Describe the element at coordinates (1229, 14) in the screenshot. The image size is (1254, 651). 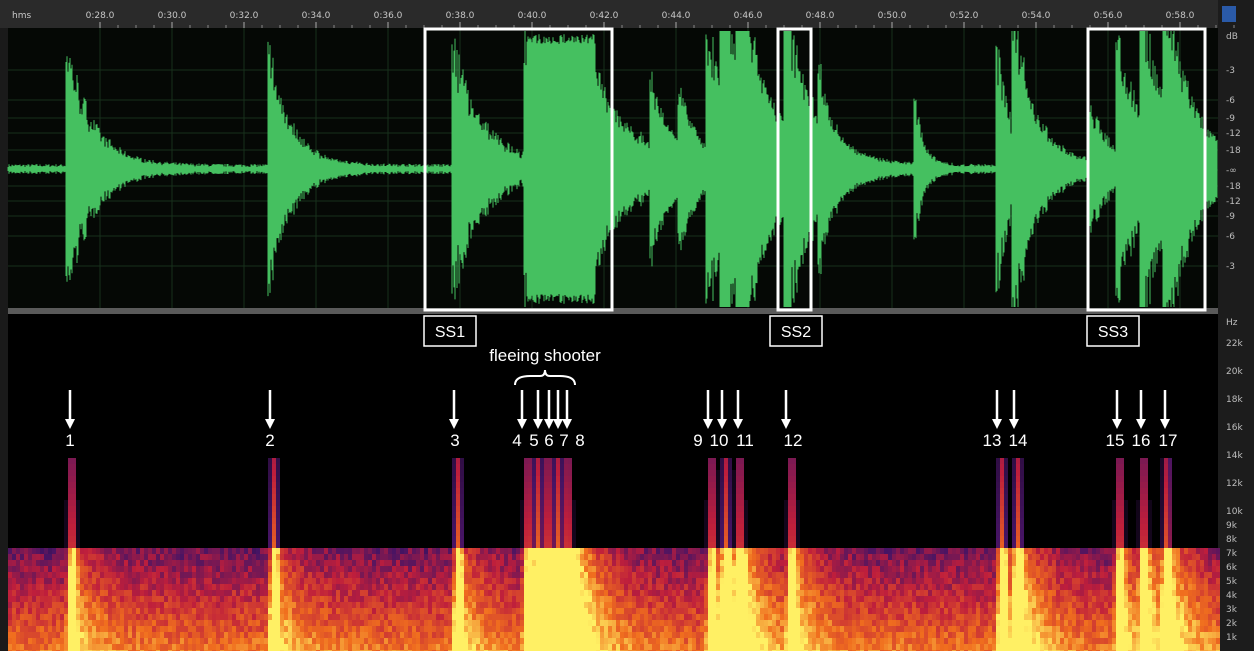
I see `zoom-button` at that location.